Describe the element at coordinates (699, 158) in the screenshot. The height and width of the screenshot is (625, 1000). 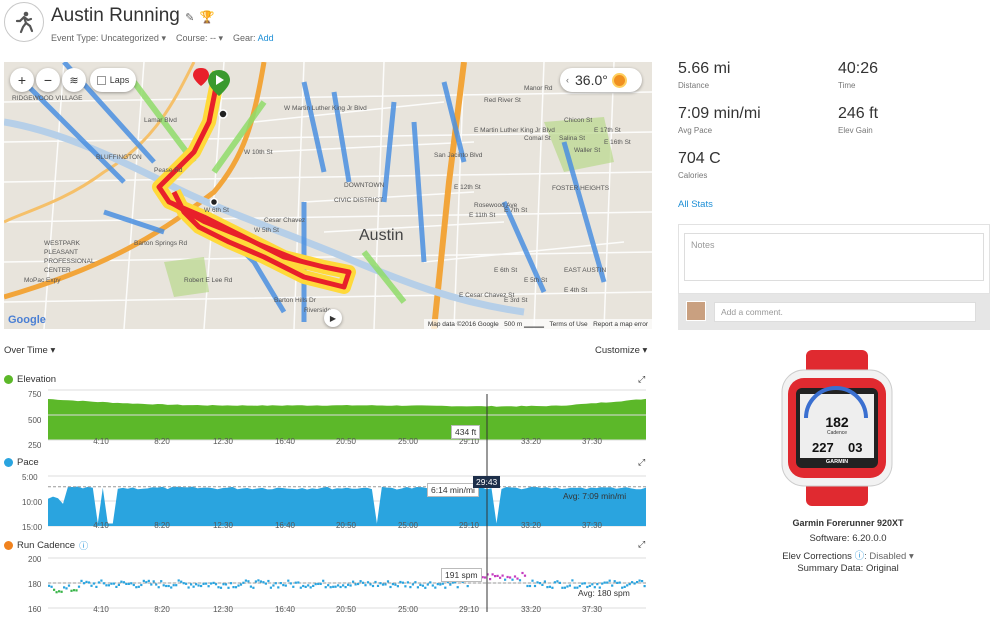
I see `calories-value: 704 C` at that location.